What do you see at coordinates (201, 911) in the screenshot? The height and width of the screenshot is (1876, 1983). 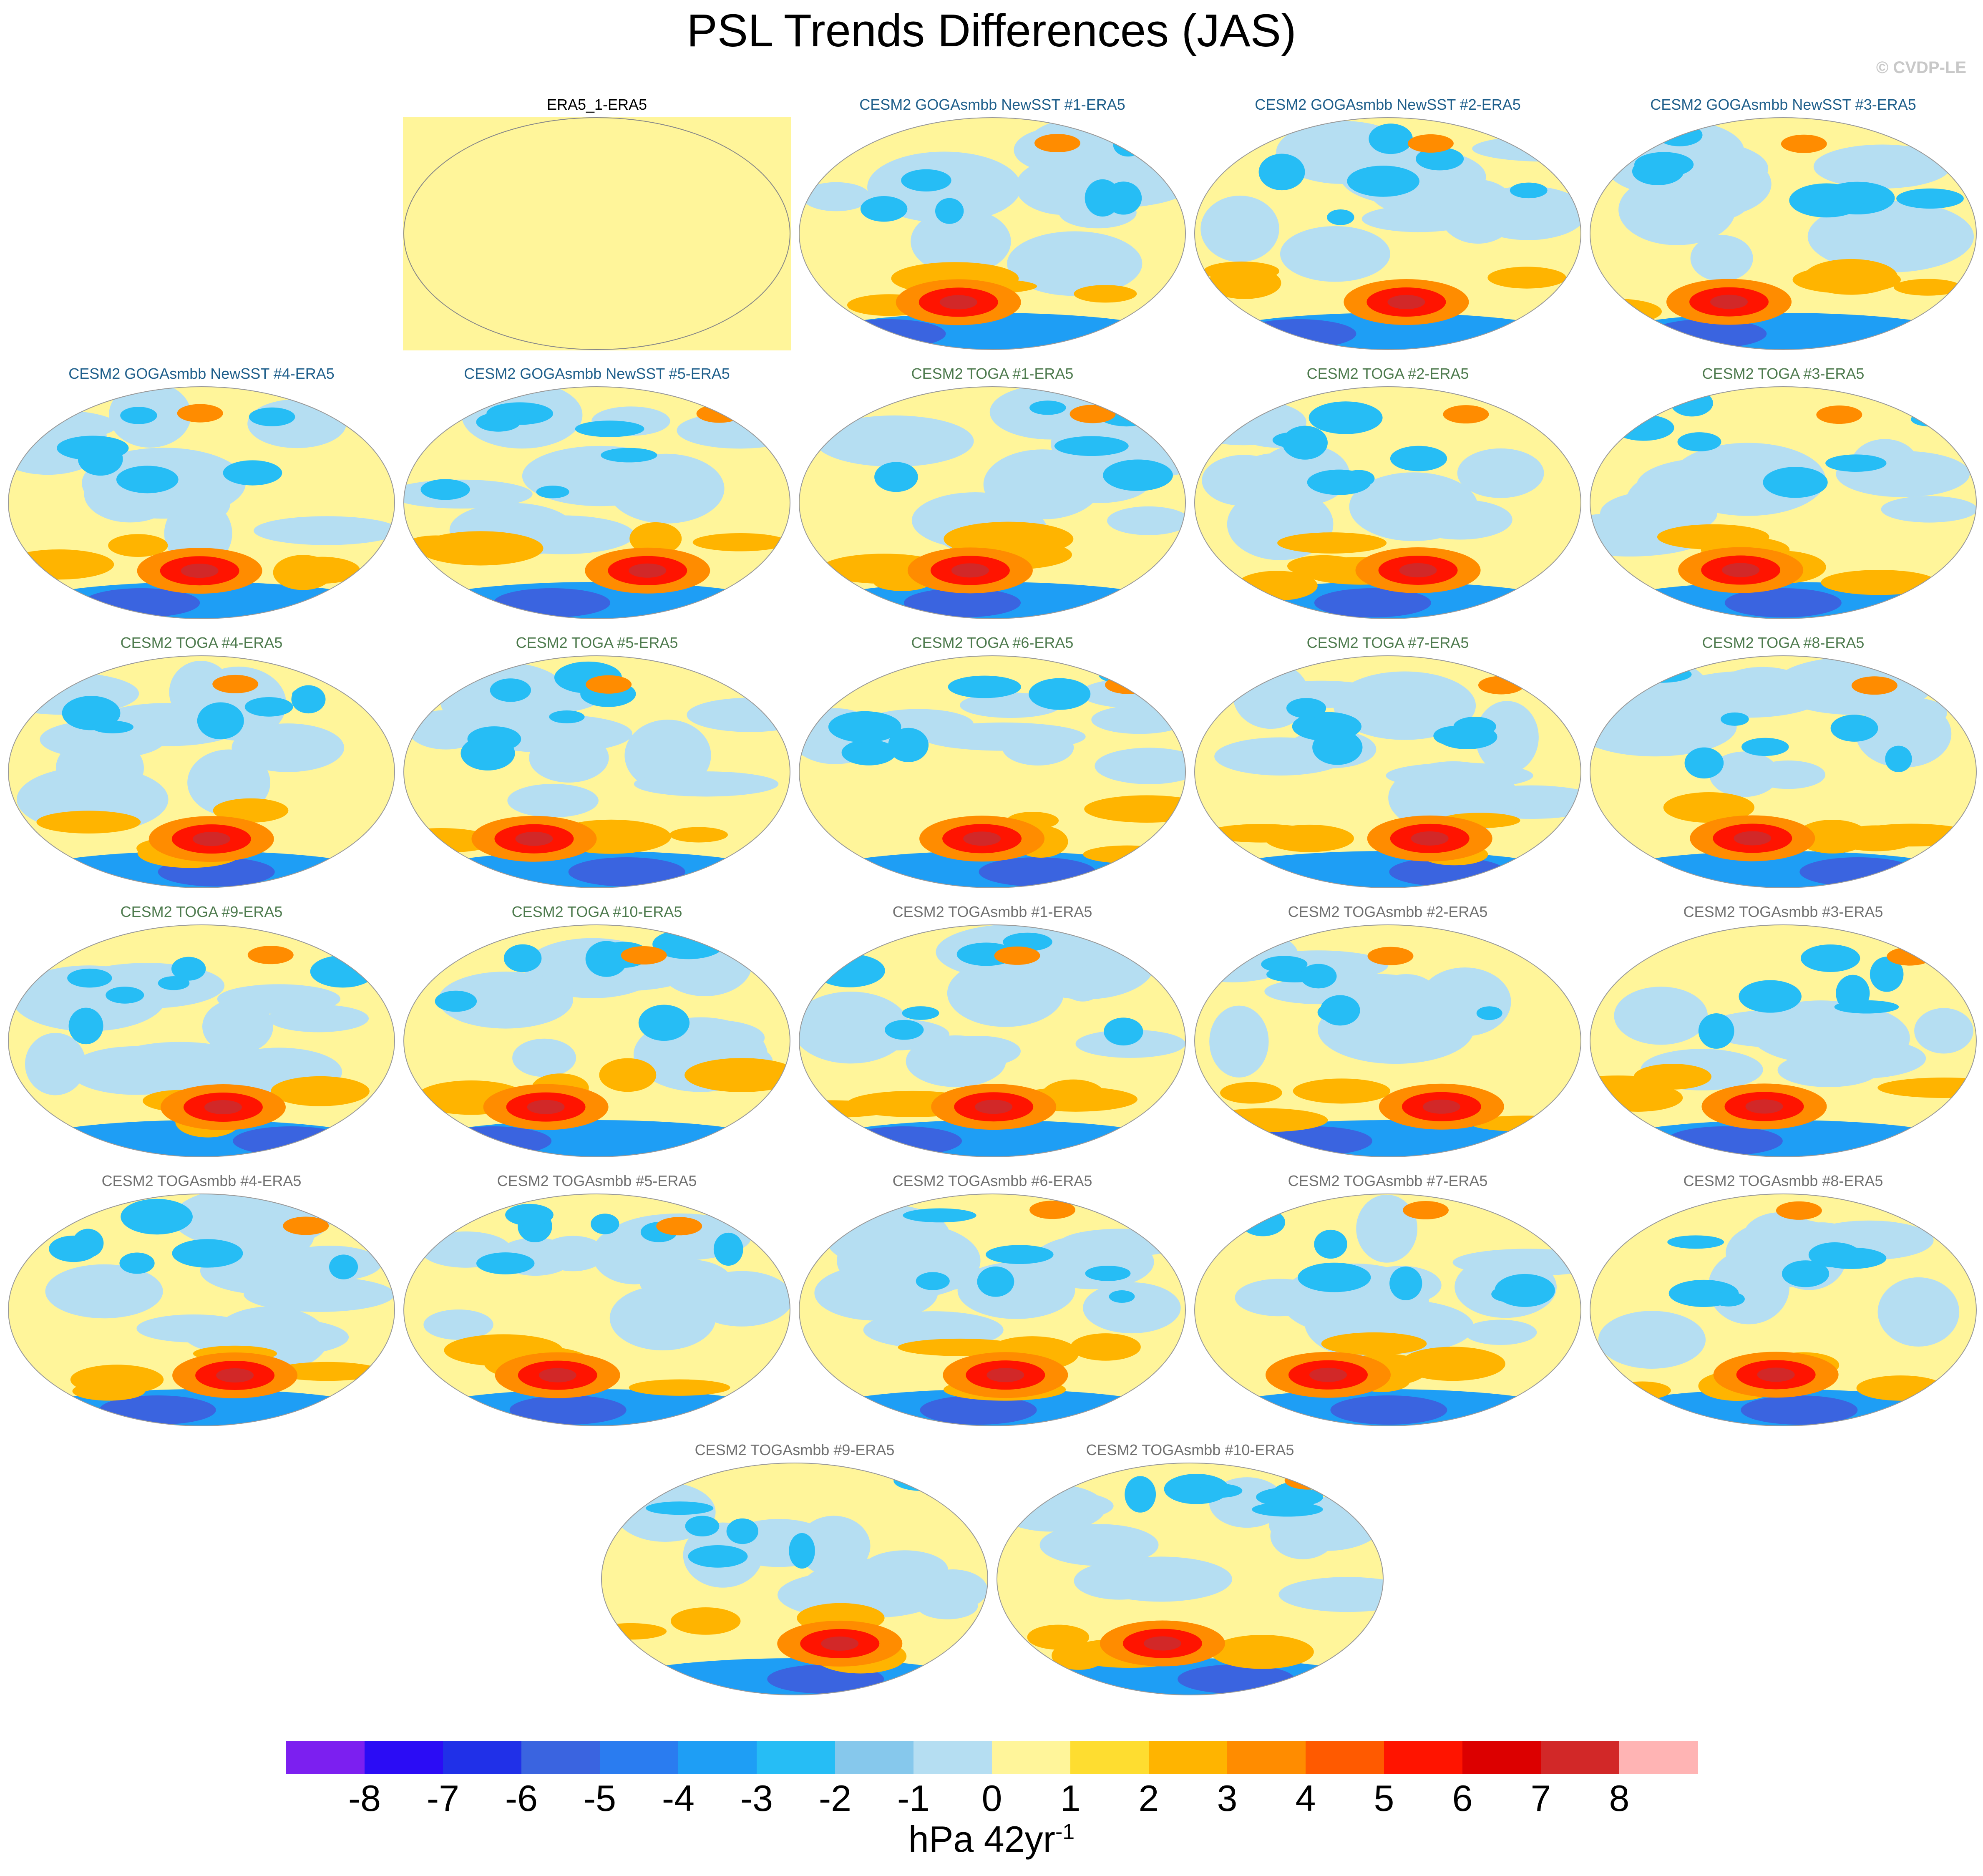 I see `panel-title: CESM2 TOGA #9-ERA5` at bounding box center [201, 911].